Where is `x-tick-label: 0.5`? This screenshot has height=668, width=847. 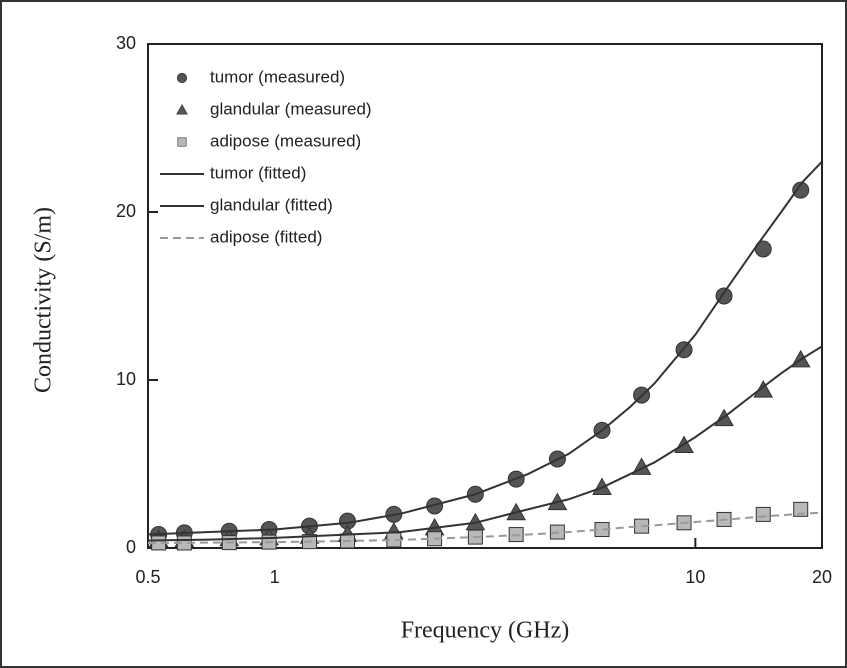
x-tick-label: 0.5 is located at coordinates (147, 577).